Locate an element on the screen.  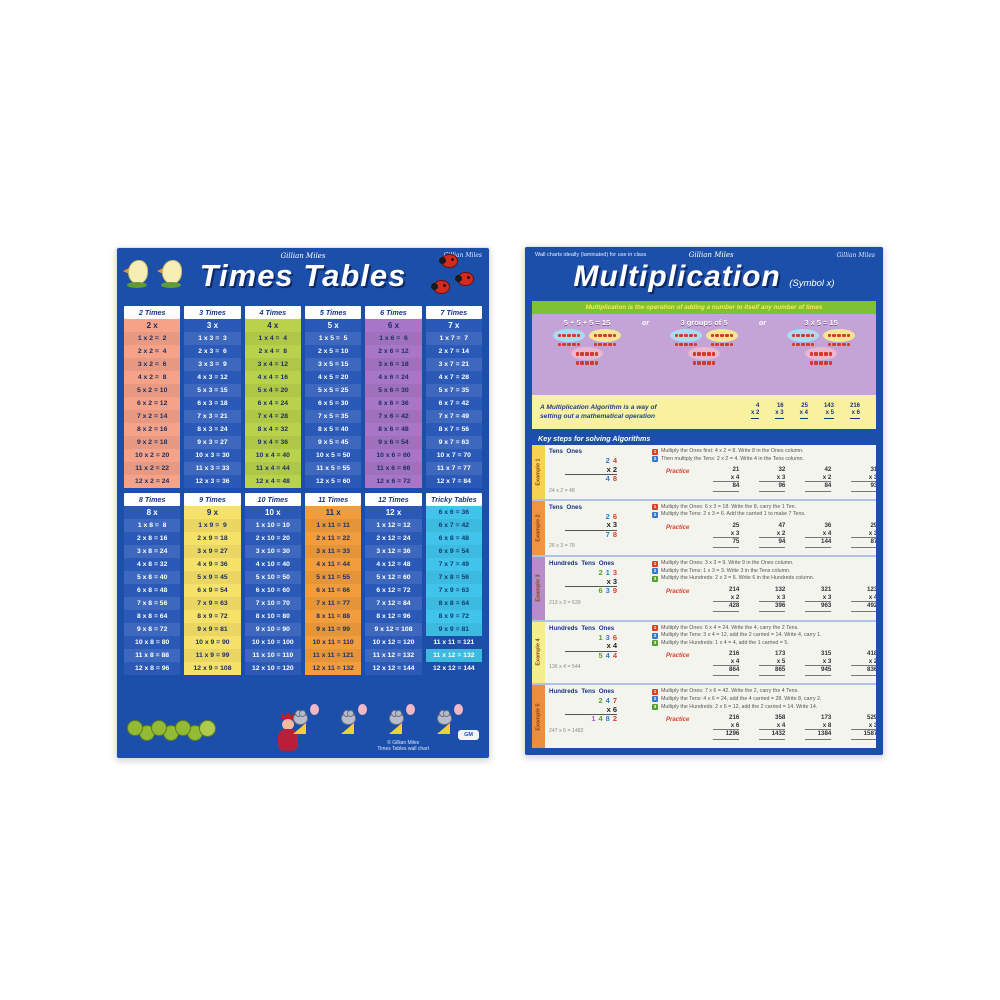
place-value-headers: Tens Ones is located at coordinates (565, 507).